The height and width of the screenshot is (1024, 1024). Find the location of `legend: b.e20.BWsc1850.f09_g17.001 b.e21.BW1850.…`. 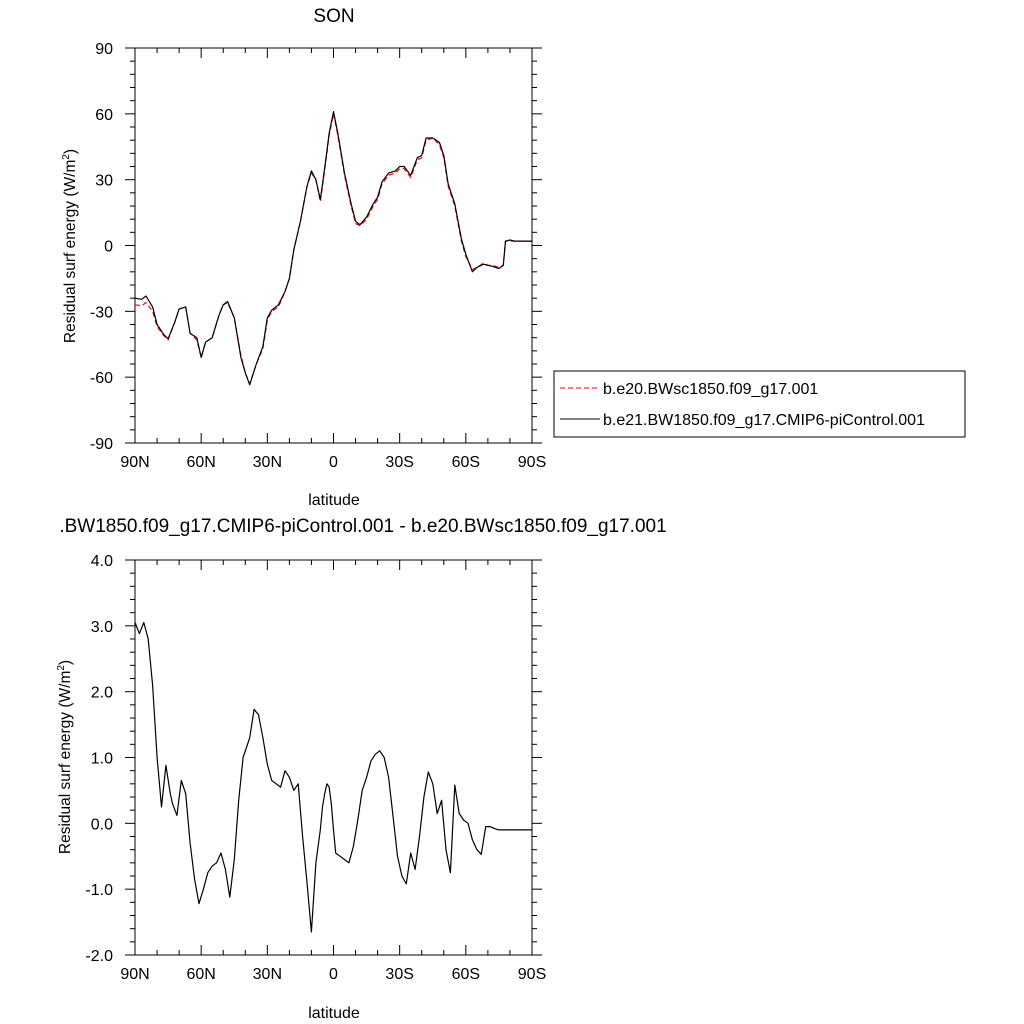

legend: b.e20.BWsc1850.f09_g17.001 b.e21.BW1850.… is located at coordinates (759, 404).